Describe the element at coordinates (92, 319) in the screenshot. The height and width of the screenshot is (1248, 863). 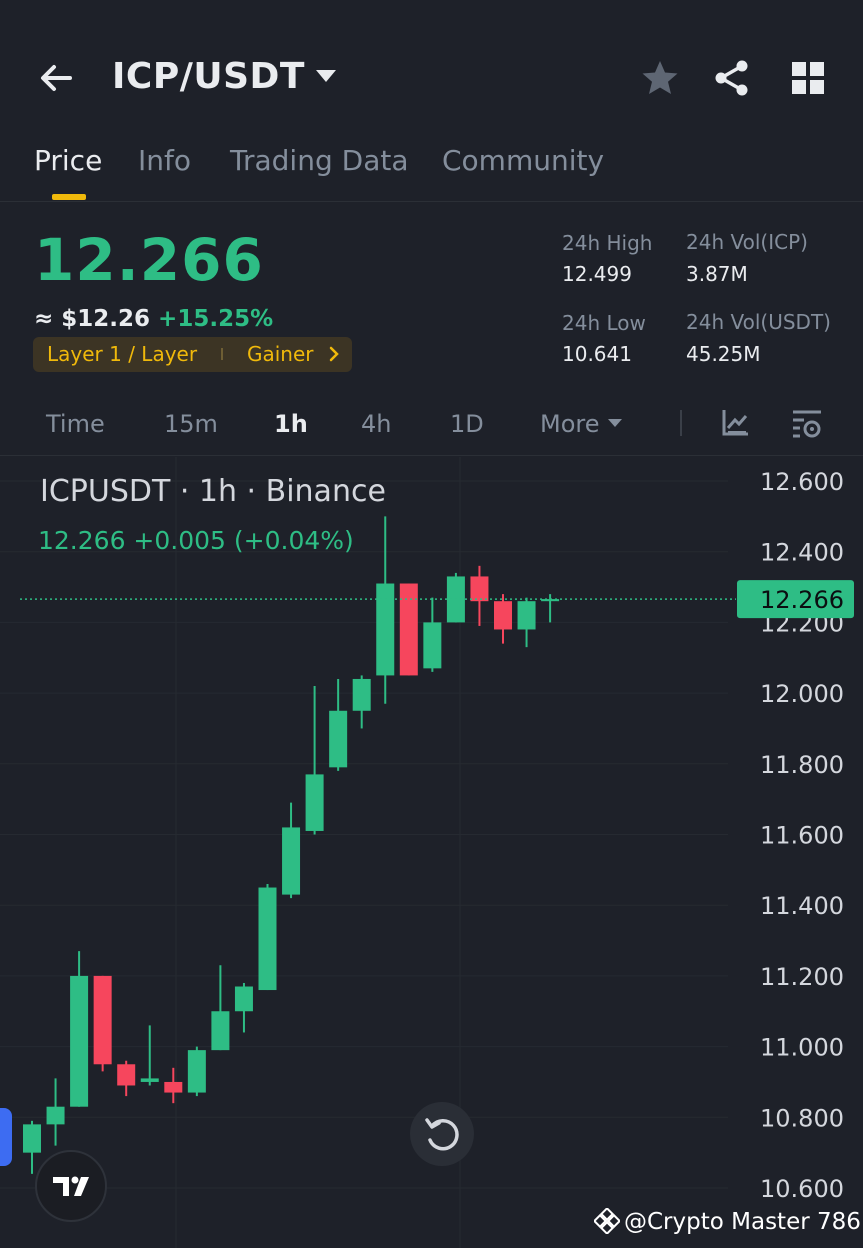
I see `fiat-price: ≈ $12.26` at that location.